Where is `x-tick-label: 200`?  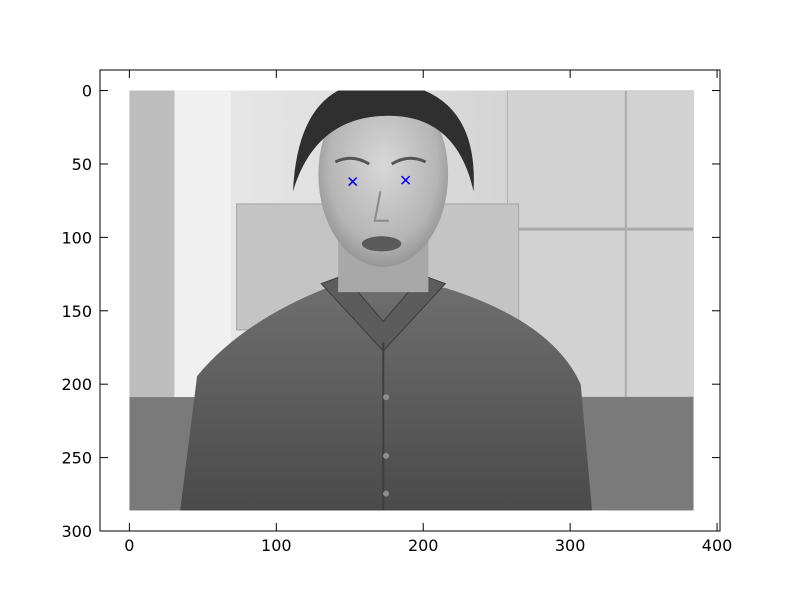 x-tick-label: 200 is located at coordinates (423, 545).